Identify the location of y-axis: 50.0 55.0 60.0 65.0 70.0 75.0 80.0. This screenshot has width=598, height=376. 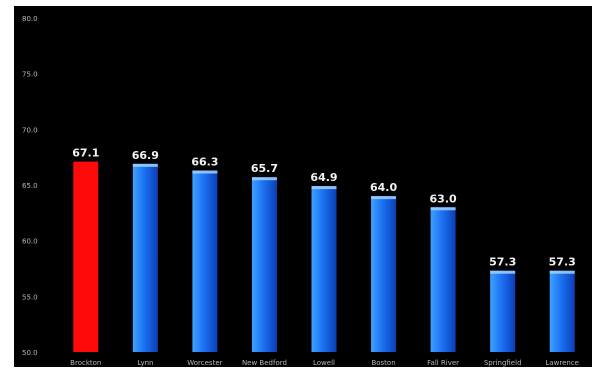
(30, 186).